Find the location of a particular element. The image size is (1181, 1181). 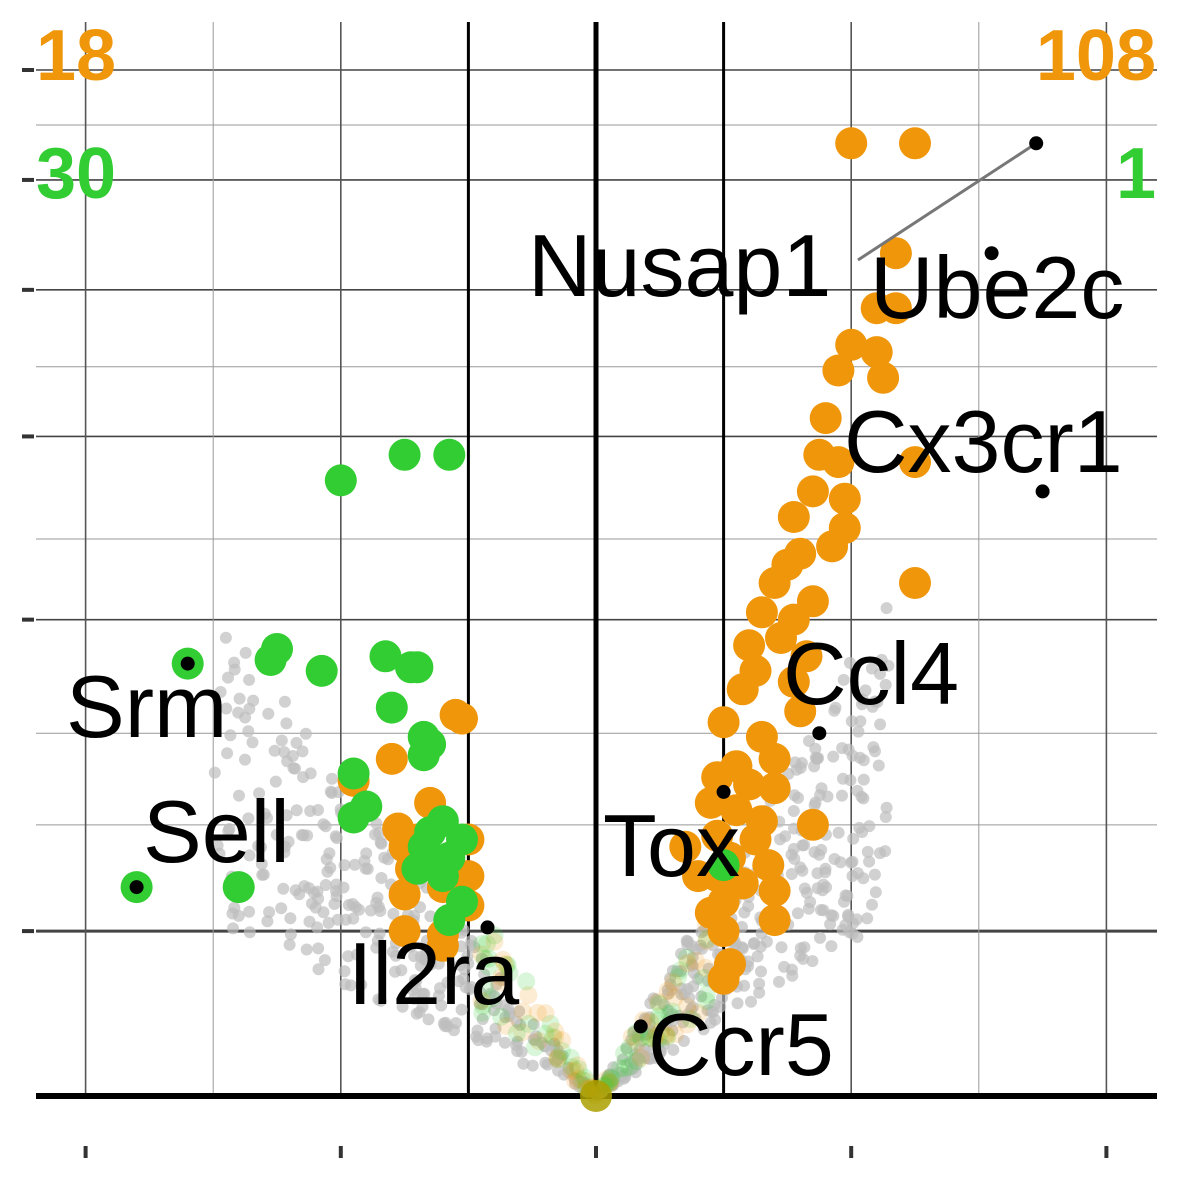

right-green-count: 1 is located at coordinates (1136, 174).